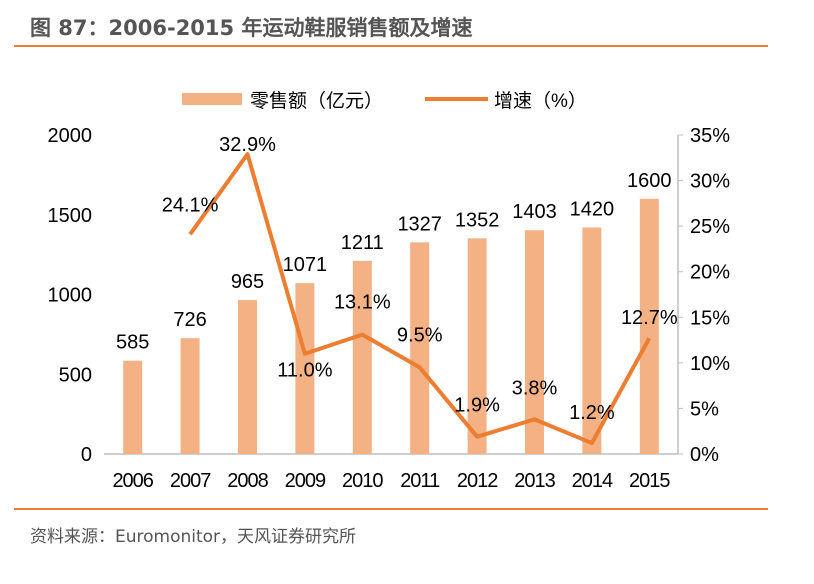 The width and height of the screenshot is (814, 584). Describe the element at coordinates (420, 335) in the screenshot. I see `line-data-label: 9.5%` at that location.